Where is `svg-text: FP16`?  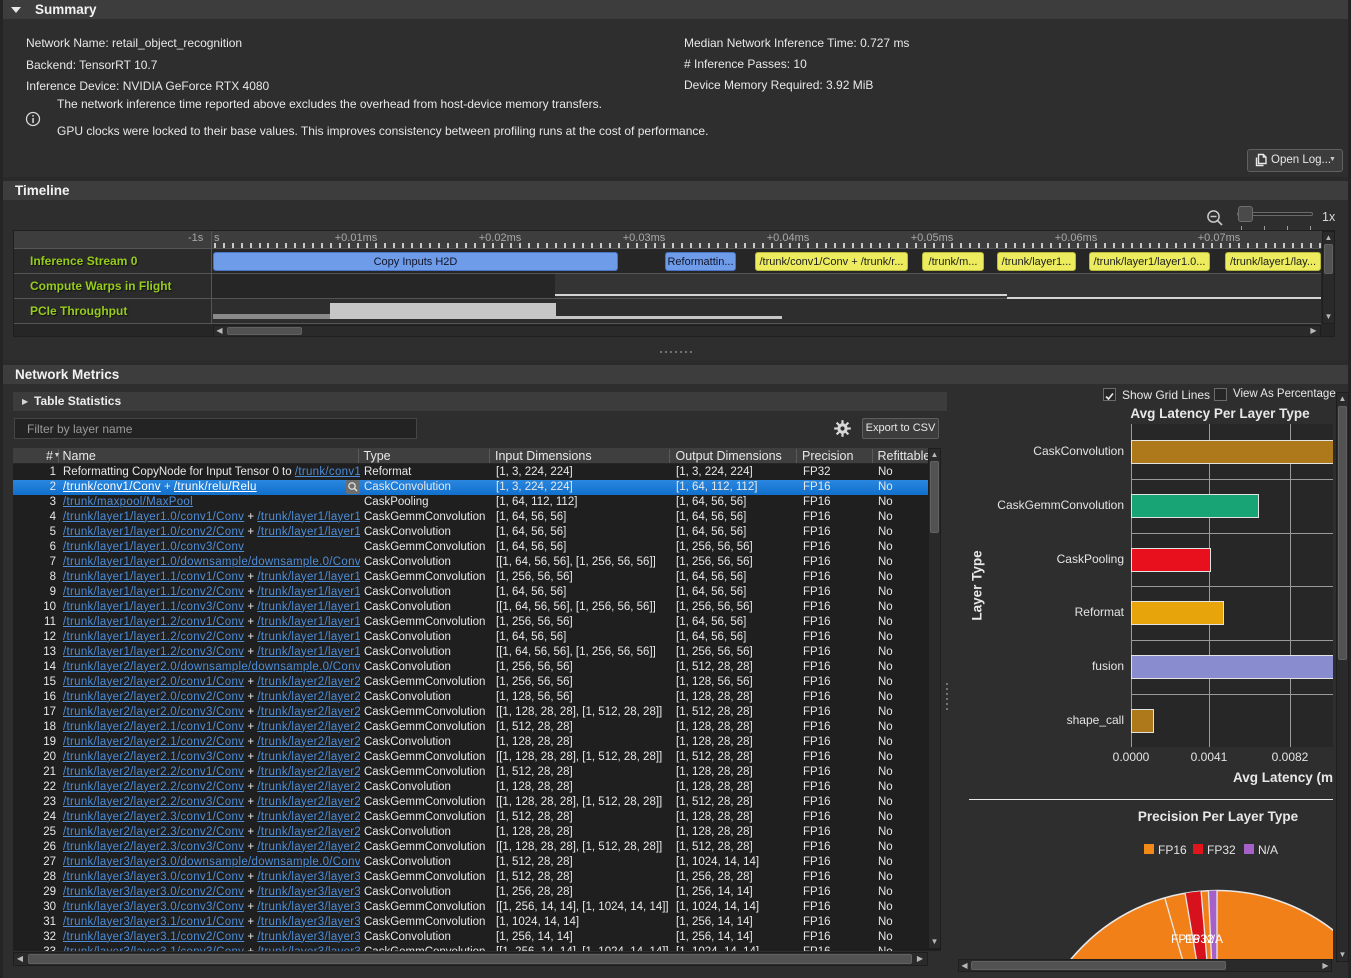
svg-text: FP16 is located at coordinates (1185, 939).